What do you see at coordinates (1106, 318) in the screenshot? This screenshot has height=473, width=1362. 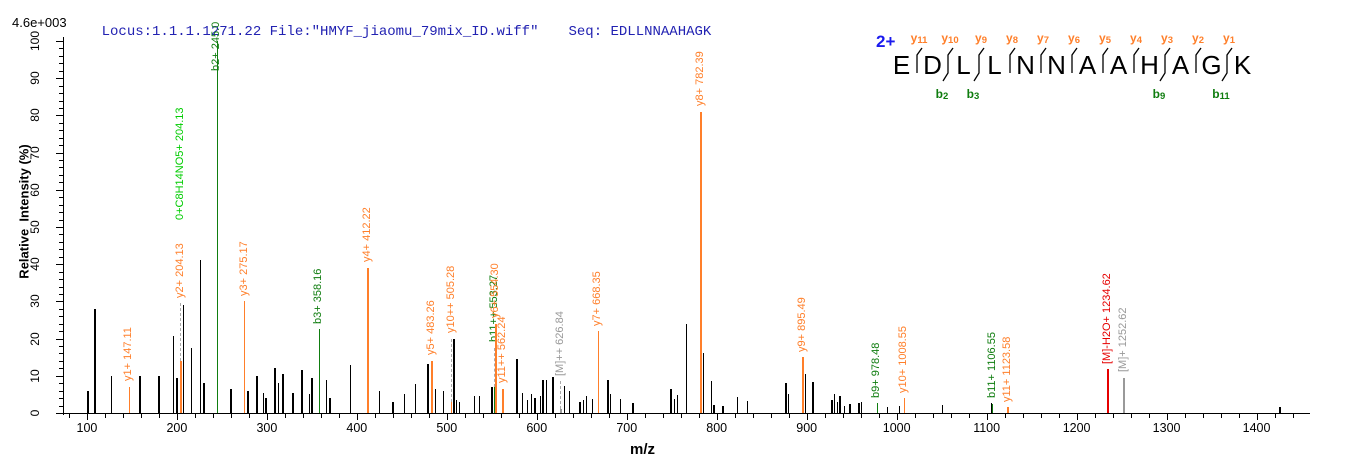 I see `ion-label: [M]-H2O+ 1234.62` at bounding box center [1106, 318].